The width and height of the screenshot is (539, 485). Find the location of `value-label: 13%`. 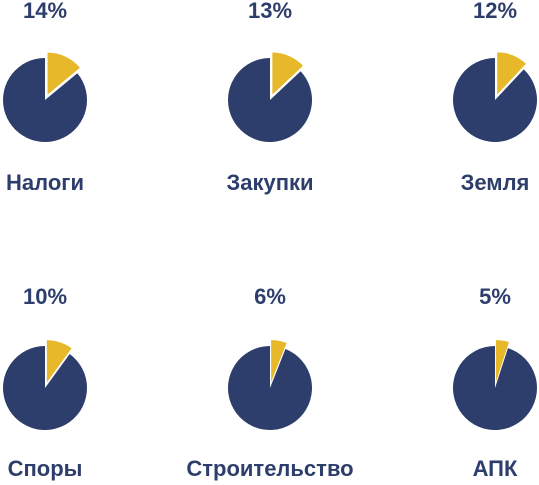

value-label: 13% is located at coordinates (270, 11).